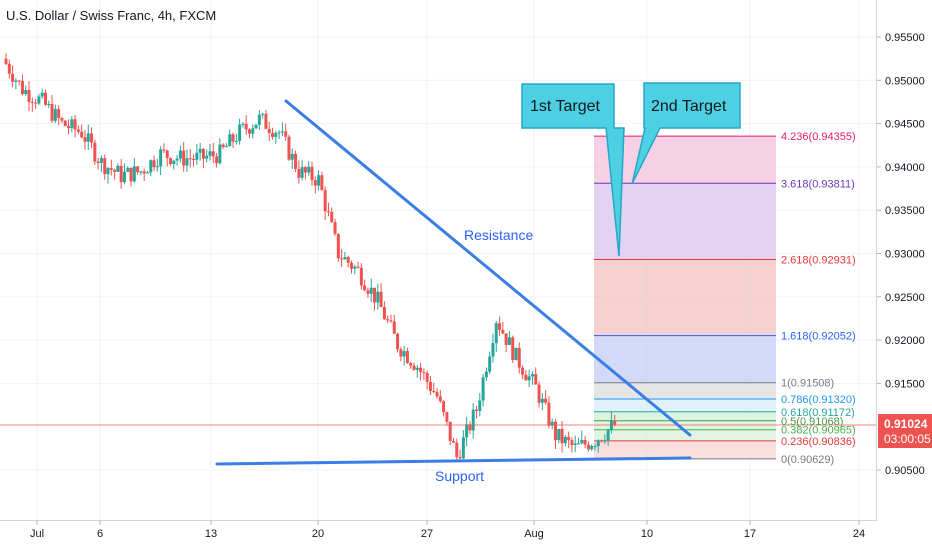 Image resolution: width=932 pixels, height=550 pixels. What do you see at coordinates (818, 337) in the screenshot?
I see `fib-level-label: 1.618(0.92052)` at bounding box center [818, 337].